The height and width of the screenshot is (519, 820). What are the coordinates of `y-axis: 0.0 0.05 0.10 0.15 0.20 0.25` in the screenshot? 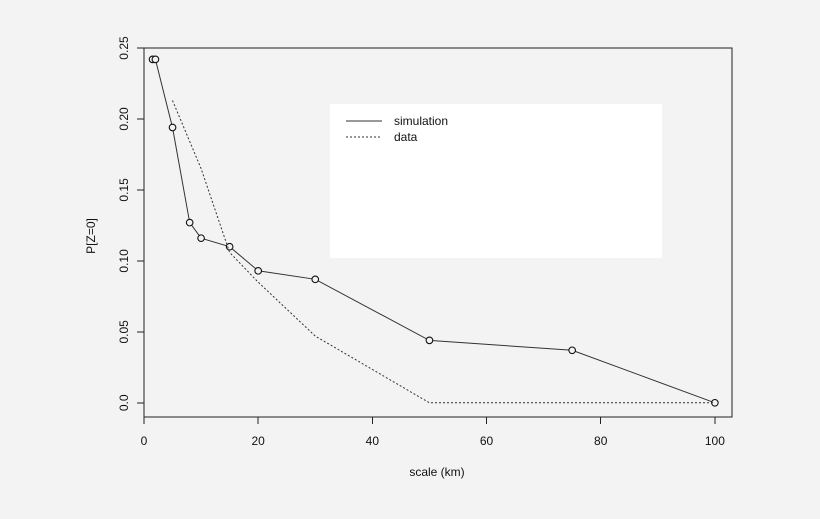 It's located at (131, 223).